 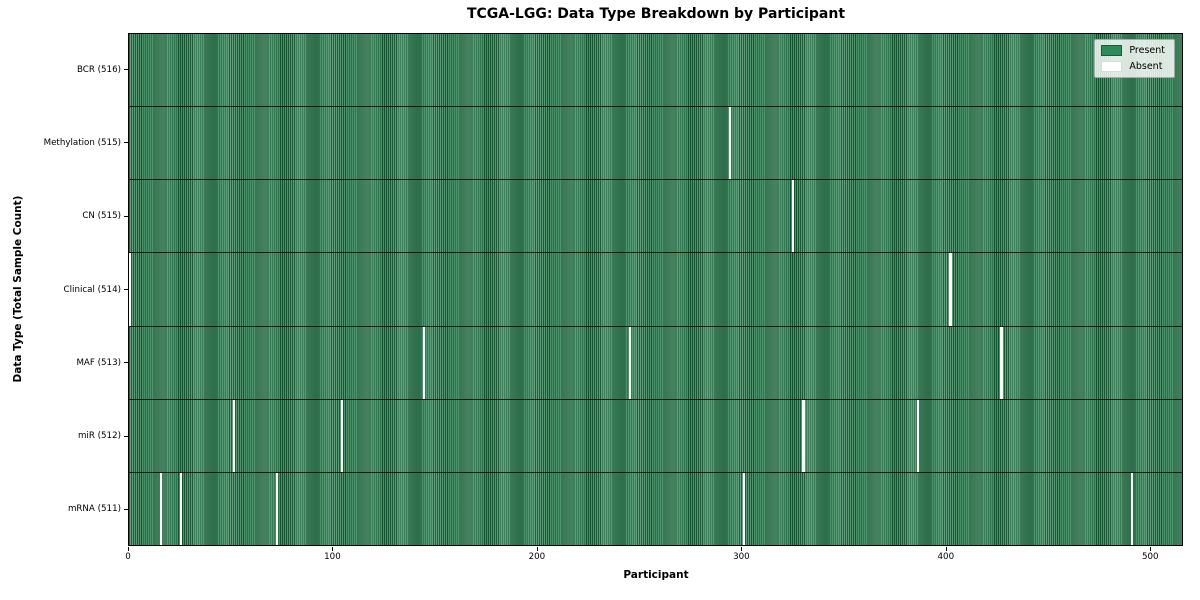 What do you see at coordinates (655, 217) in the screenshot?
I see `heatmap-row-CN` at bounding box center [655, 217].